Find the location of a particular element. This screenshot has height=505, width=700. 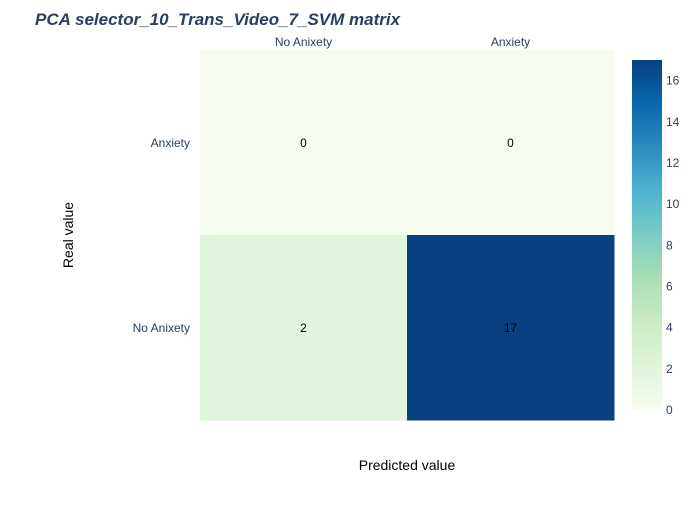

colorbar-tick-label: 6 is located at coordinates (669, 286).